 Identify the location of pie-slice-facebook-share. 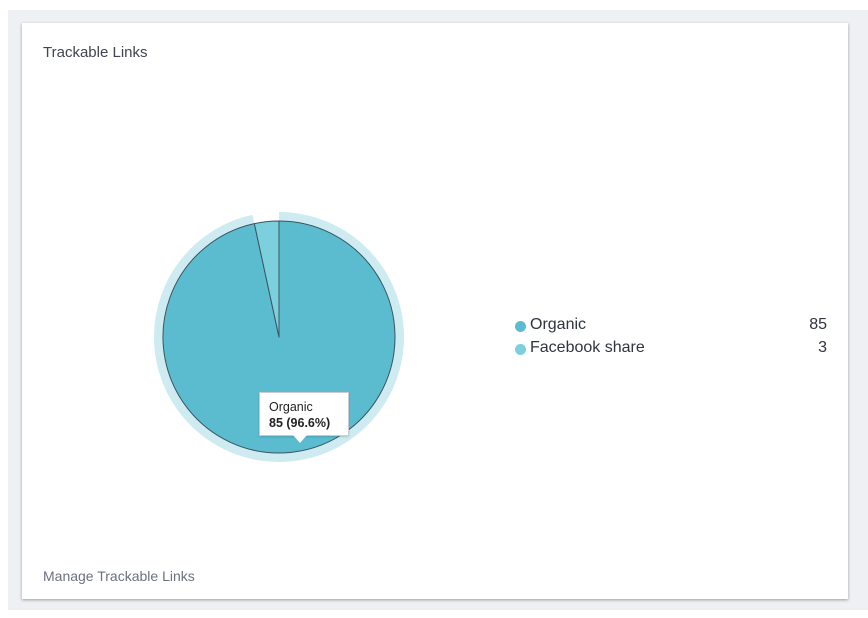
(266, 279).